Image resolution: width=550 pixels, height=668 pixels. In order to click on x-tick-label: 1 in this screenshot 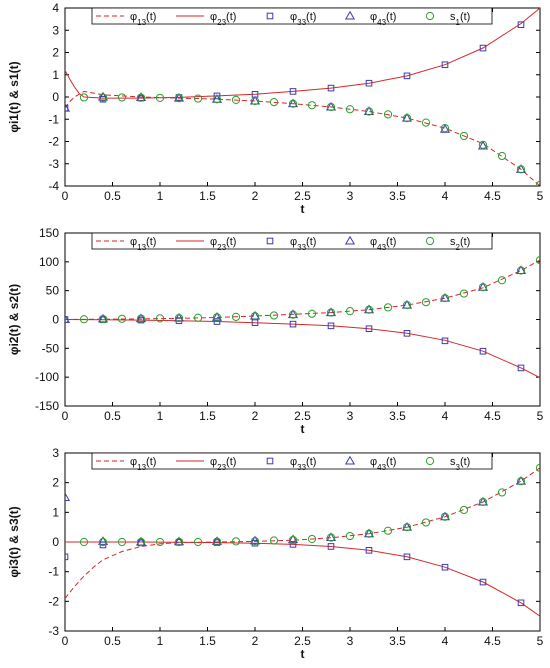, I will do `click(160, 641)`.